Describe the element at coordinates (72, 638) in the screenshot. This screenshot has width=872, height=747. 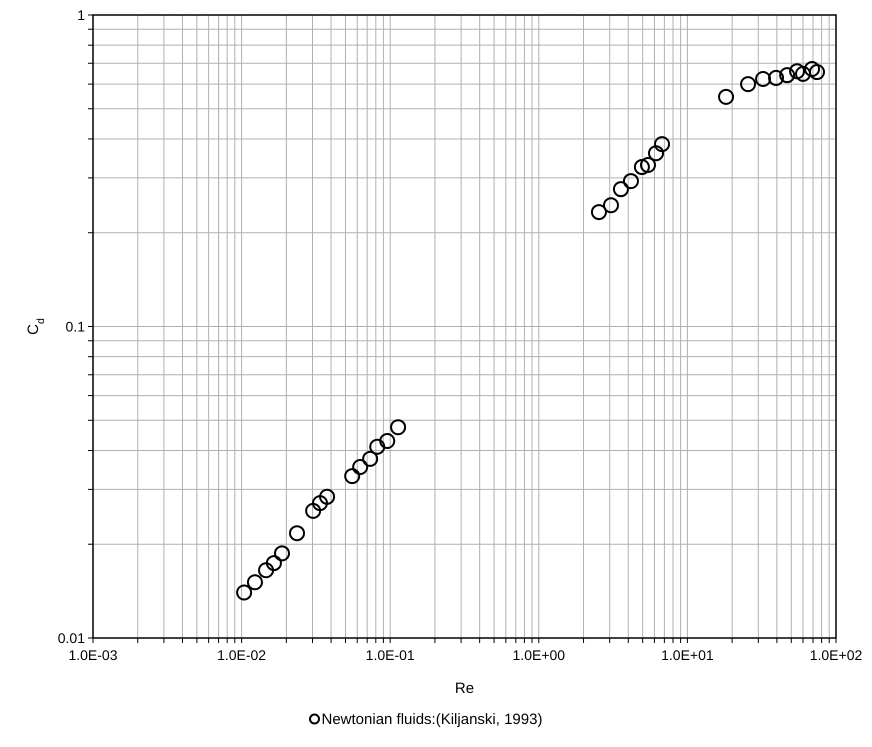
I see `y-tick-label: 0.01` at that location.